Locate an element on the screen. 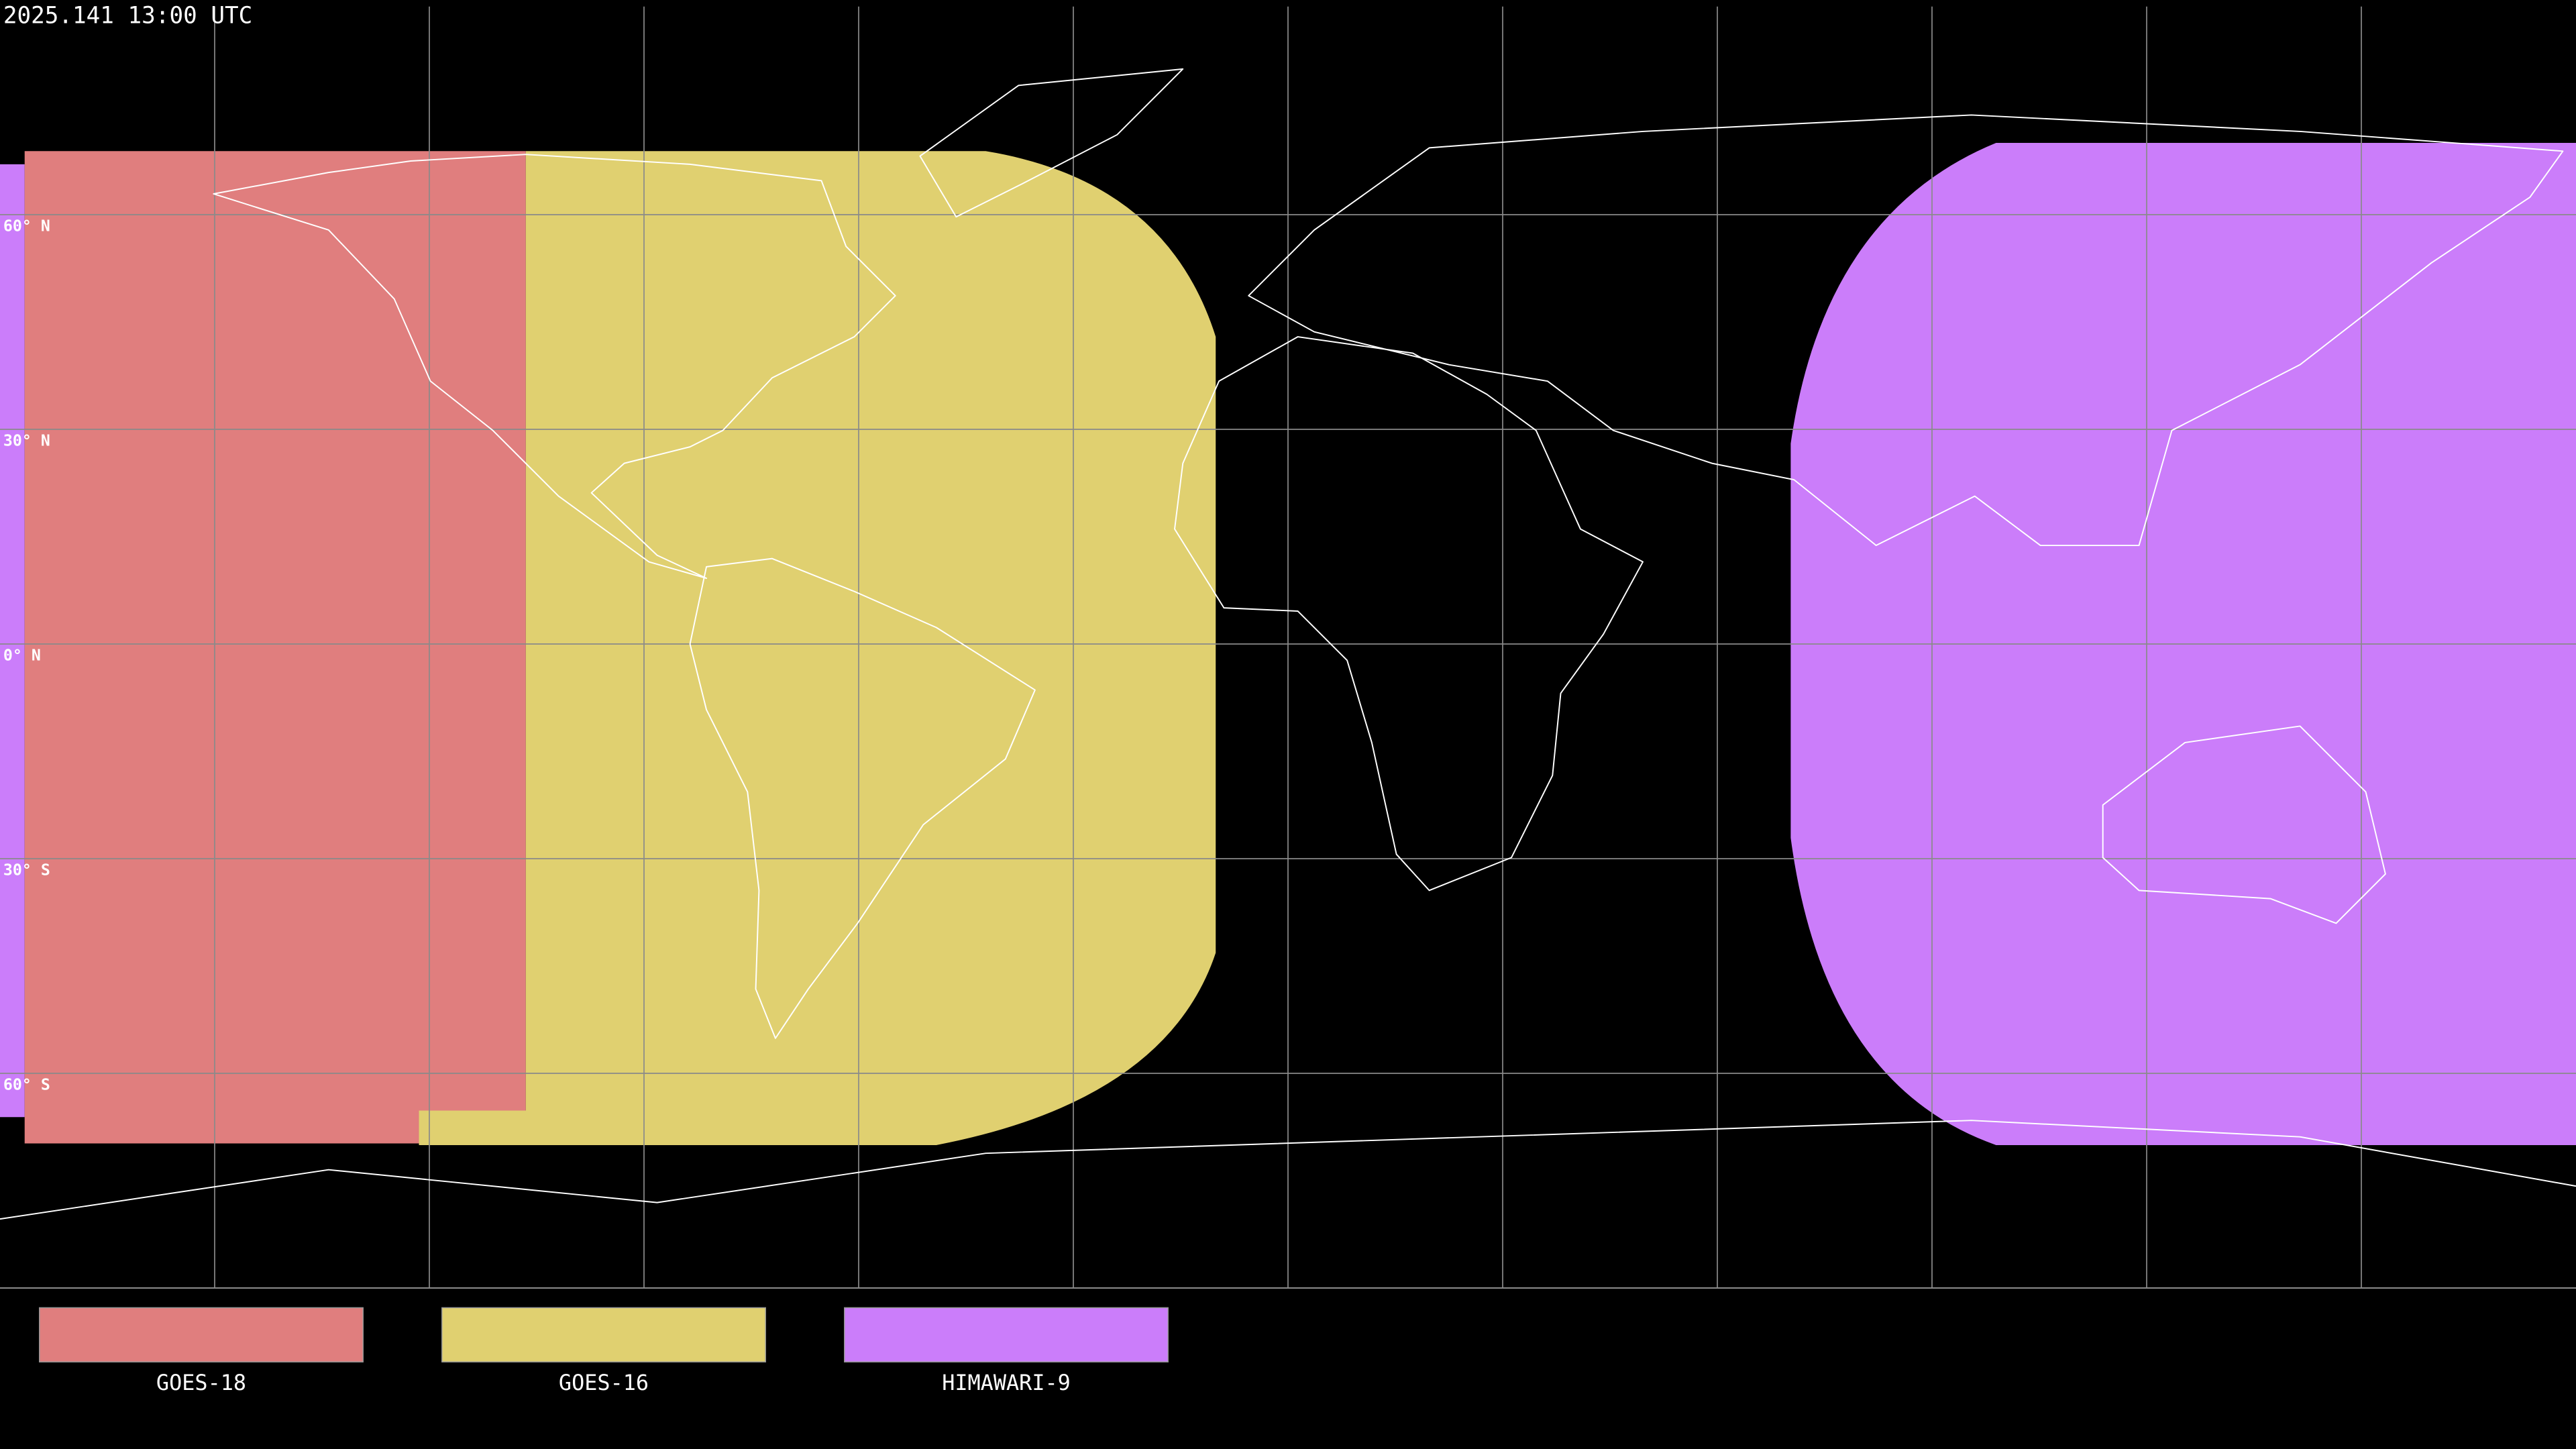 This screenshot has width=2576, height=1449. latitude-label: 60° N is located at coordinates (26, 226).